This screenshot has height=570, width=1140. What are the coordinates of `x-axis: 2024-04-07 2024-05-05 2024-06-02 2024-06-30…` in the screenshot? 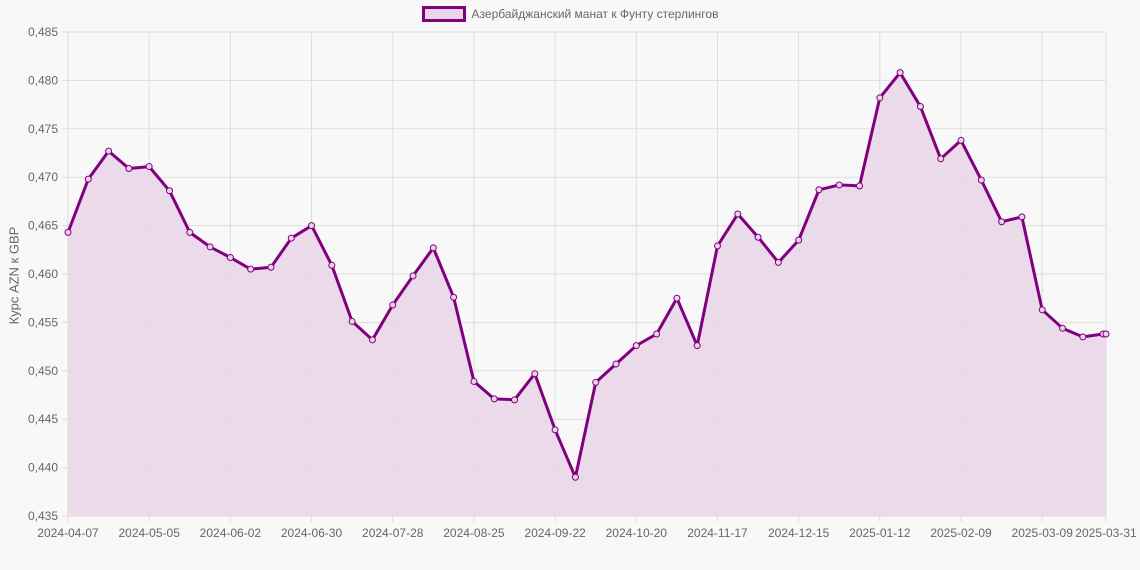 It's located at (587, 533).